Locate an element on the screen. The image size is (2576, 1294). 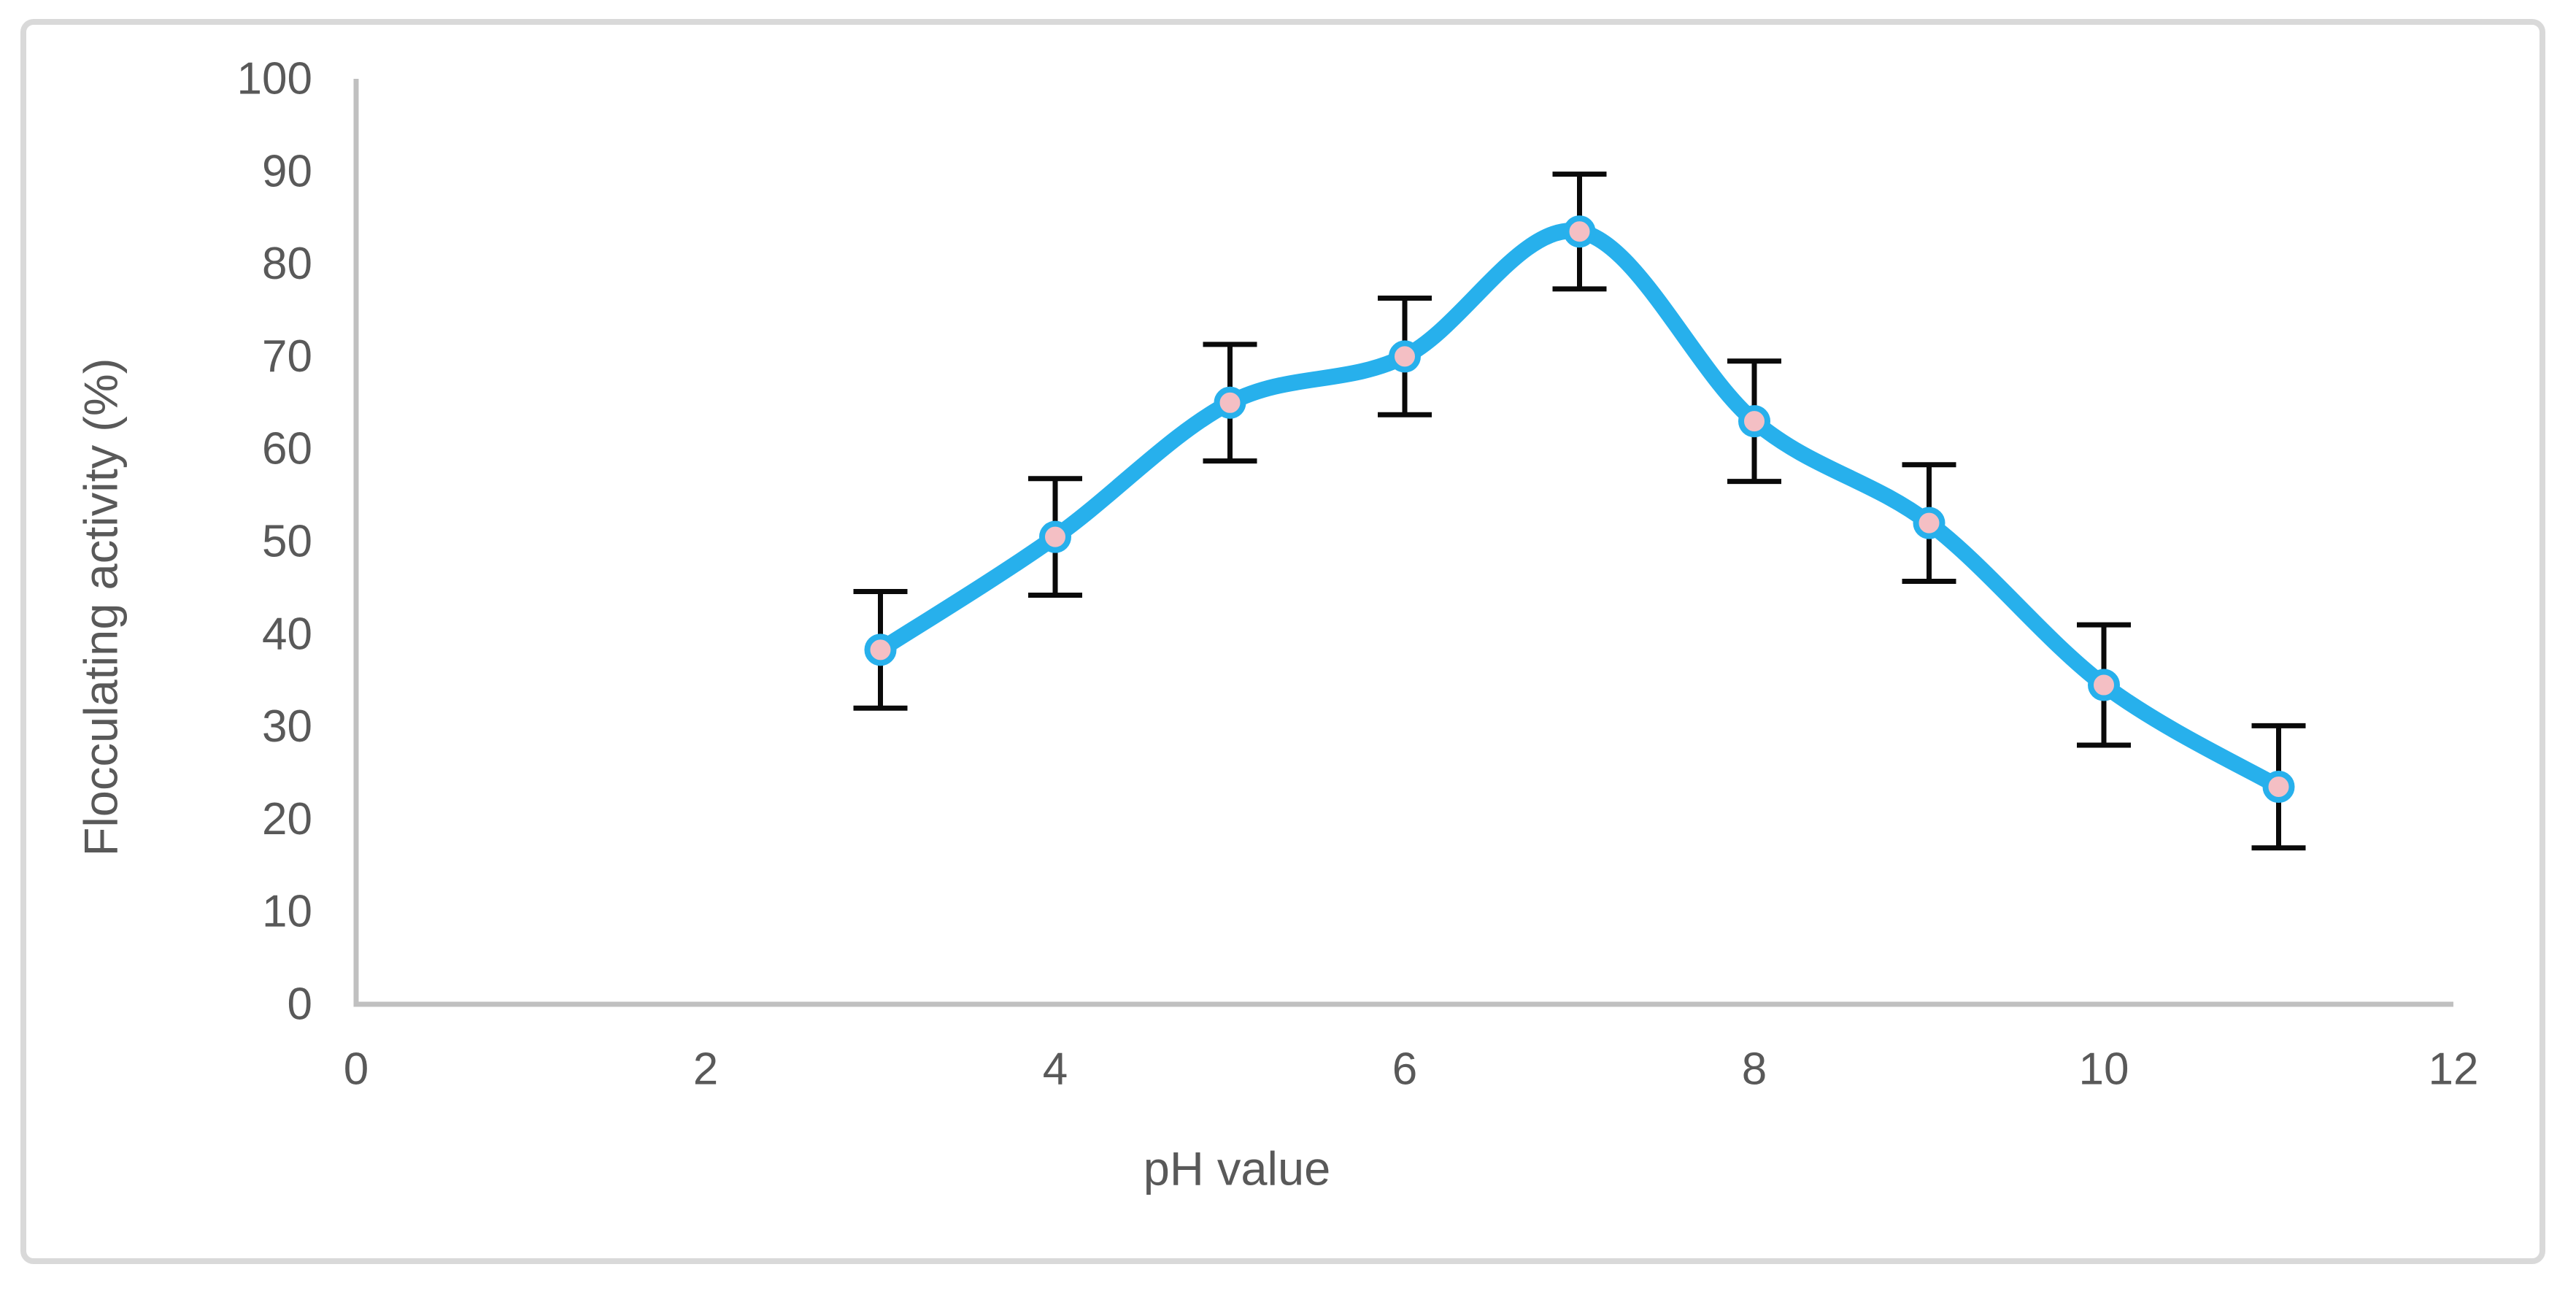
y-tick-label: 100 is located at coordinates (274, 79).